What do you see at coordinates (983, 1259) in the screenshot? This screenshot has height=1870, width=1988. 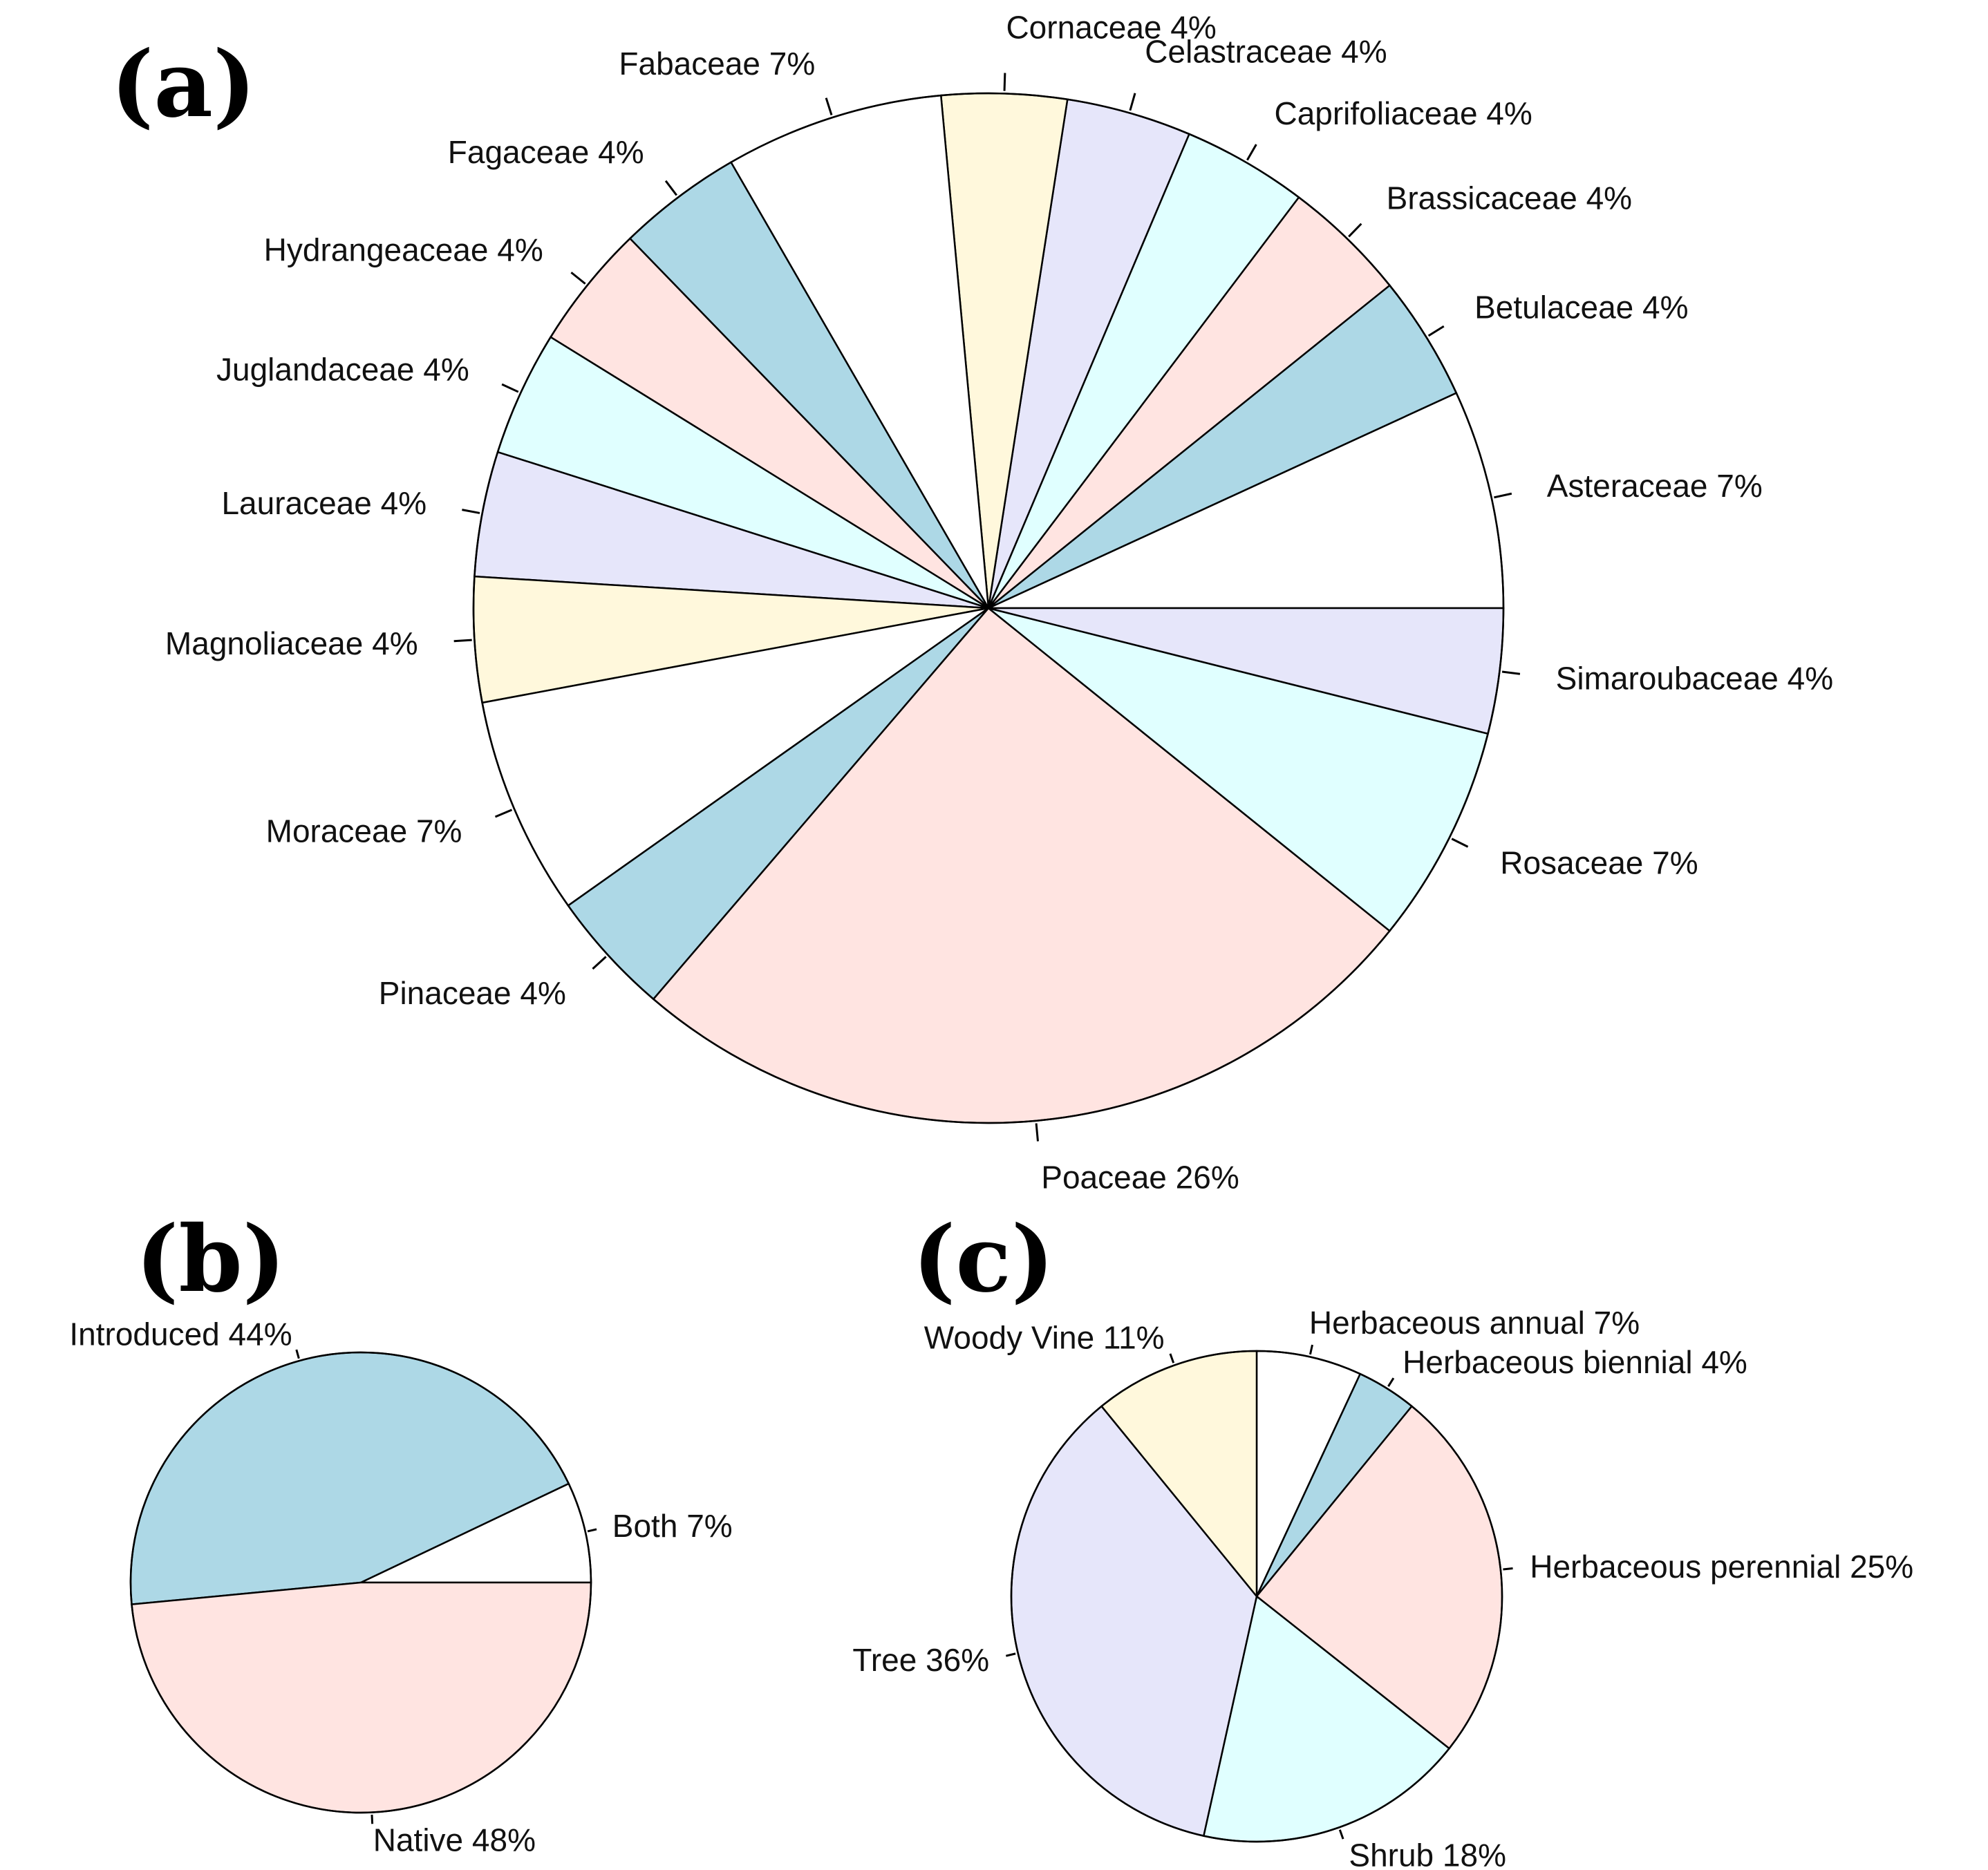 I see `panel-label-c: (c)` at bounding box center [983, 1259].